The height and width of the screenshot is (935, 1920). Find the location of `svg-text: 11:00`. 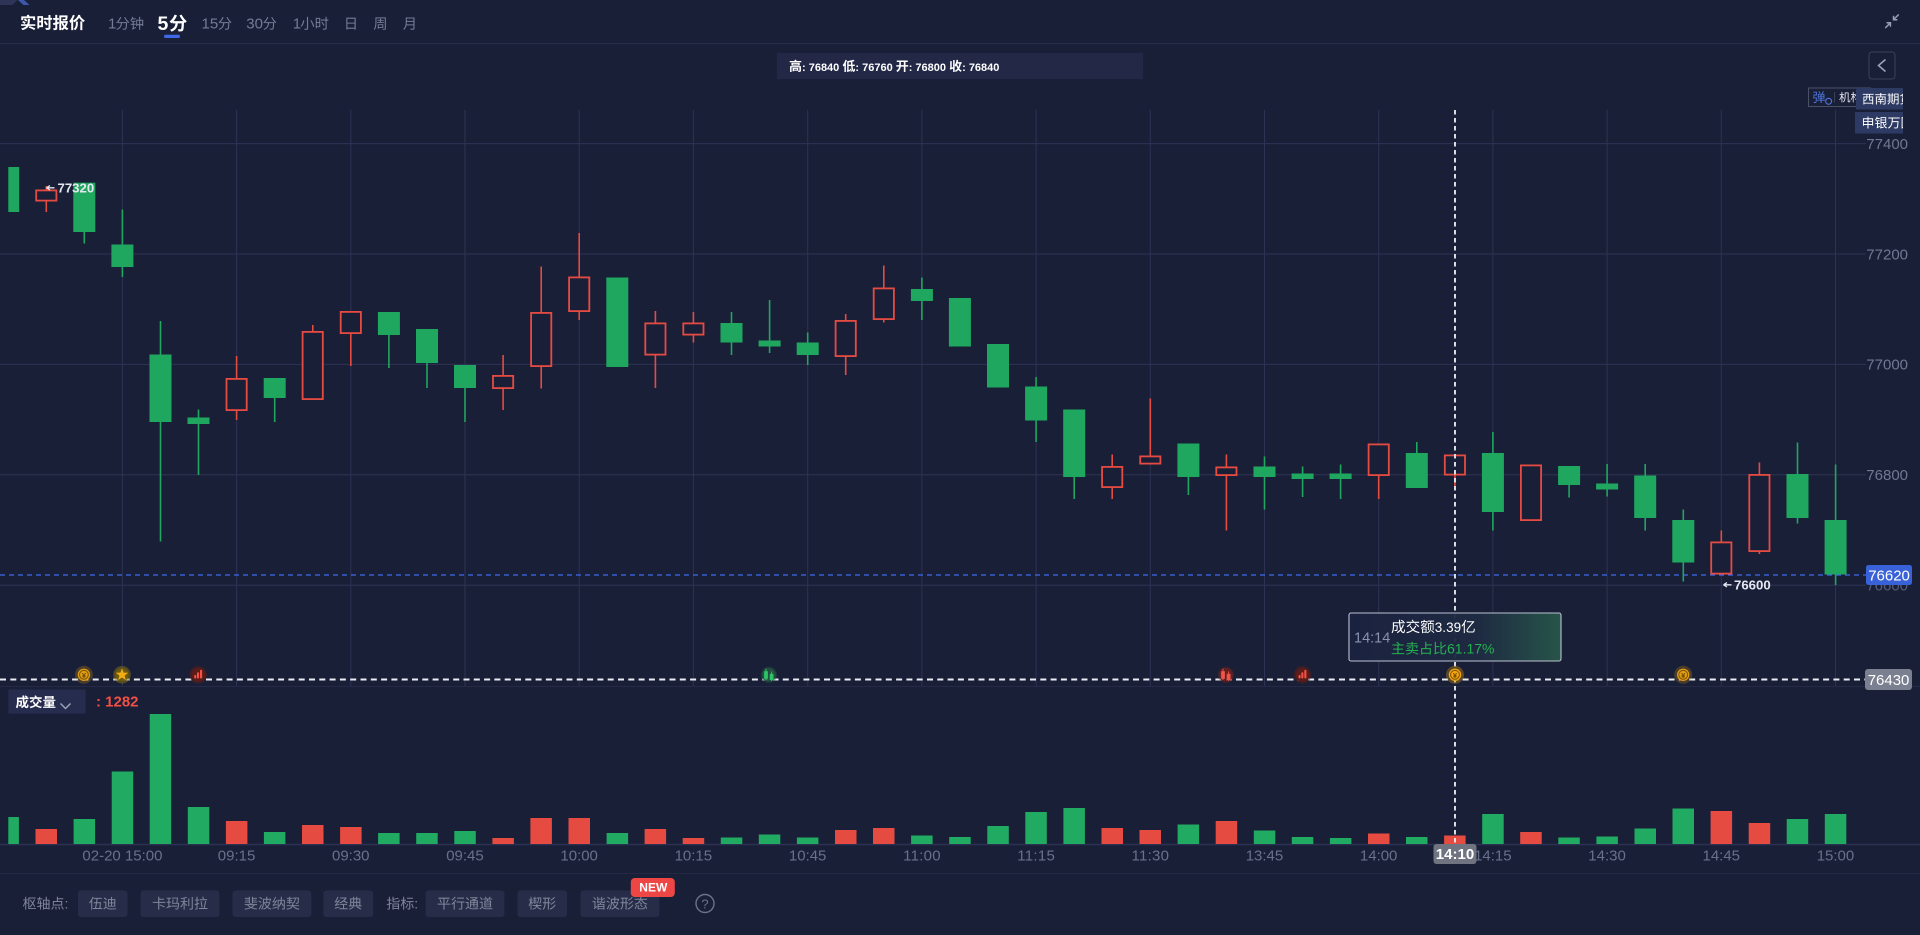

svg-text: 11:00 is located at coordinates (922, 856).